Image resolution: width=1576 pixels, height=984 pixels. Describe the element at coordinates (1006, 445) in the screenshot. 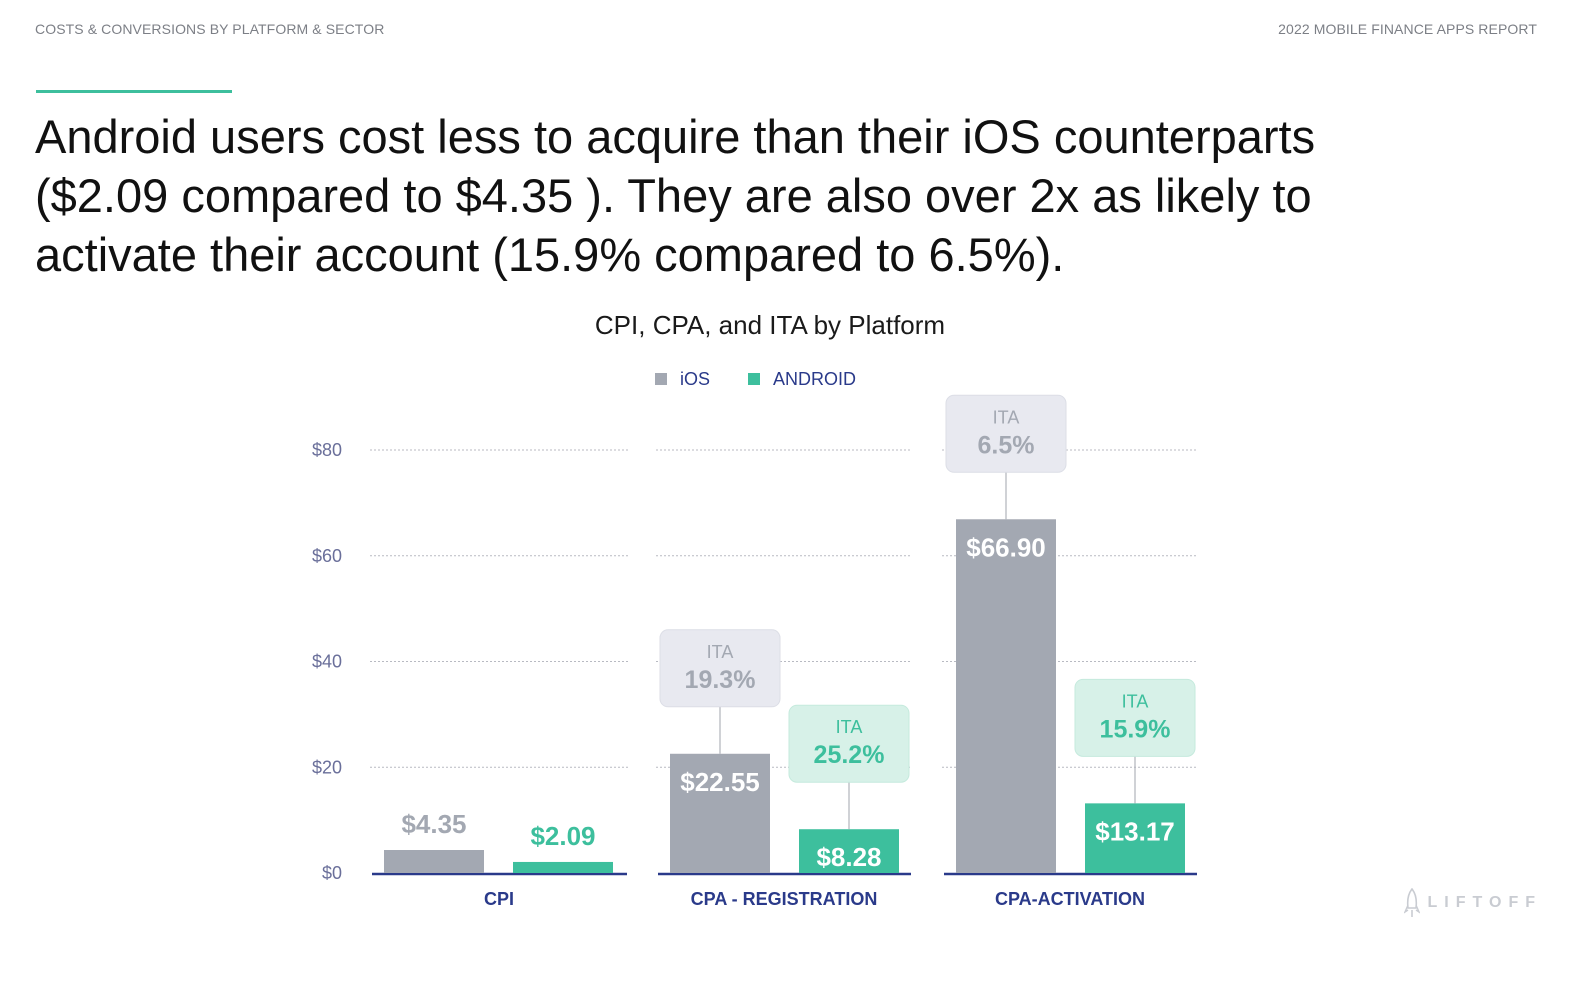

I see `ita-value: 6.5%` at that location.